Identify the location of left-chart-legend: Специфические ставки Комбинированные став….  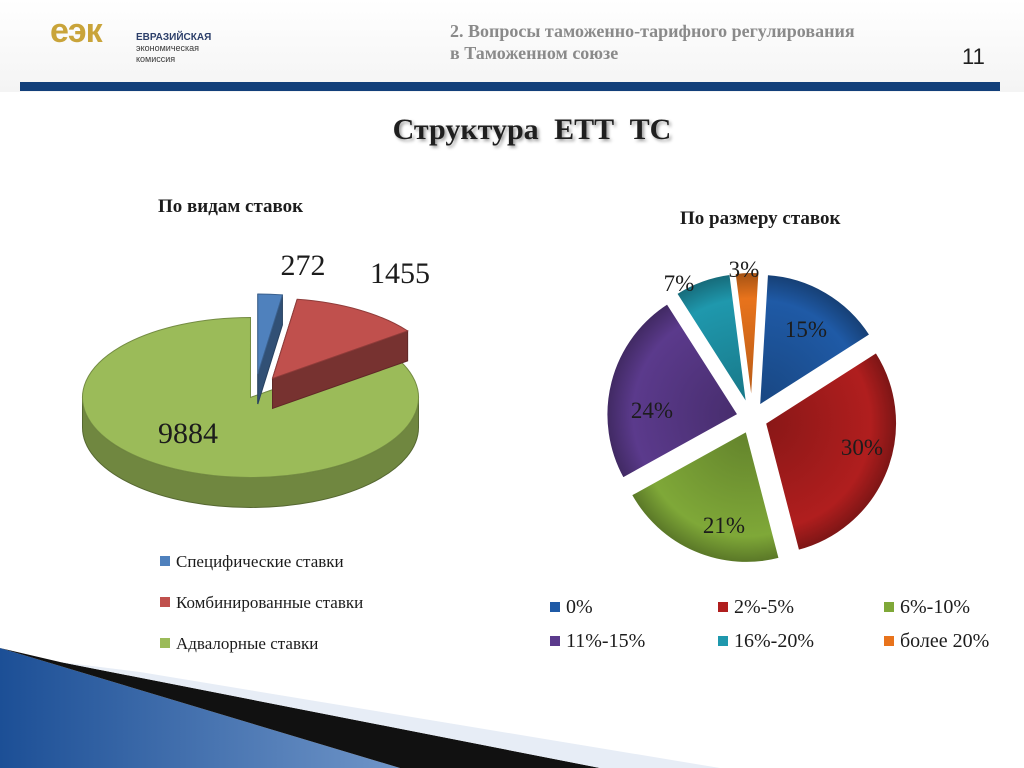
(261, 613).